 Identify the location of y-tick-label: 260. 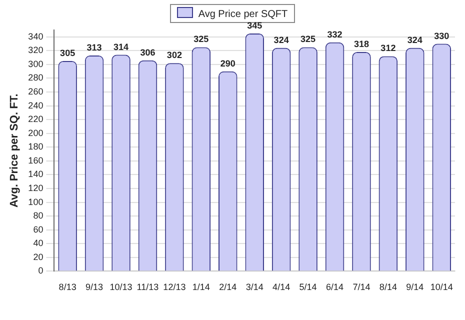
(36, 91).